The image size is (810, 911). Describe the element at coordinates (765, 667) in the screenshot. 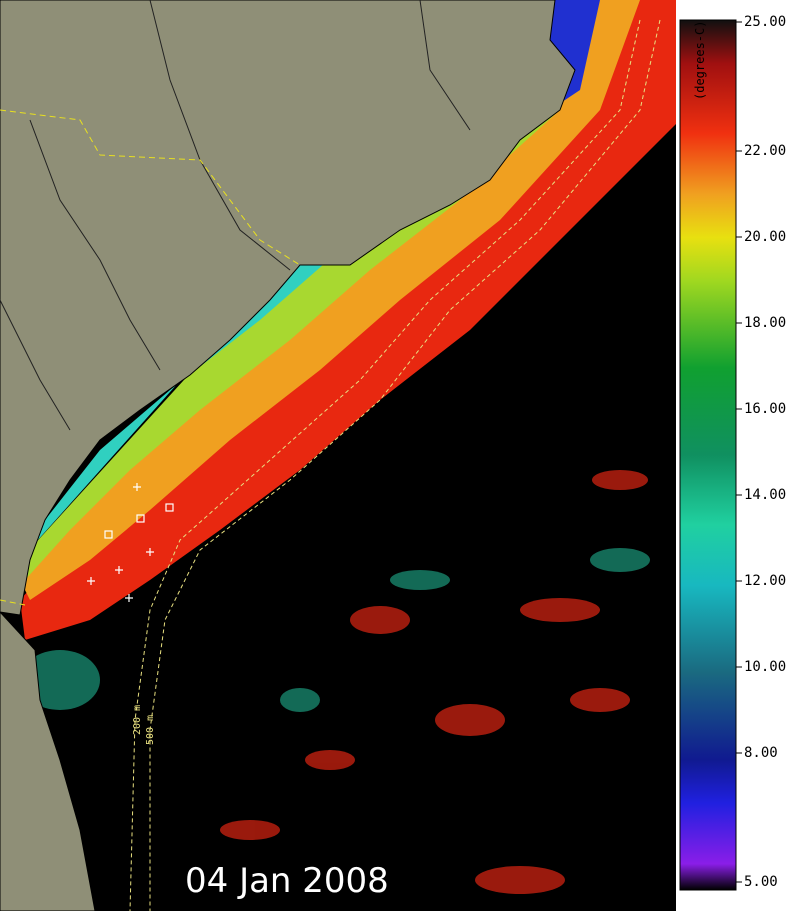

I see `colorbar-tick-label: 10.00` at that location.